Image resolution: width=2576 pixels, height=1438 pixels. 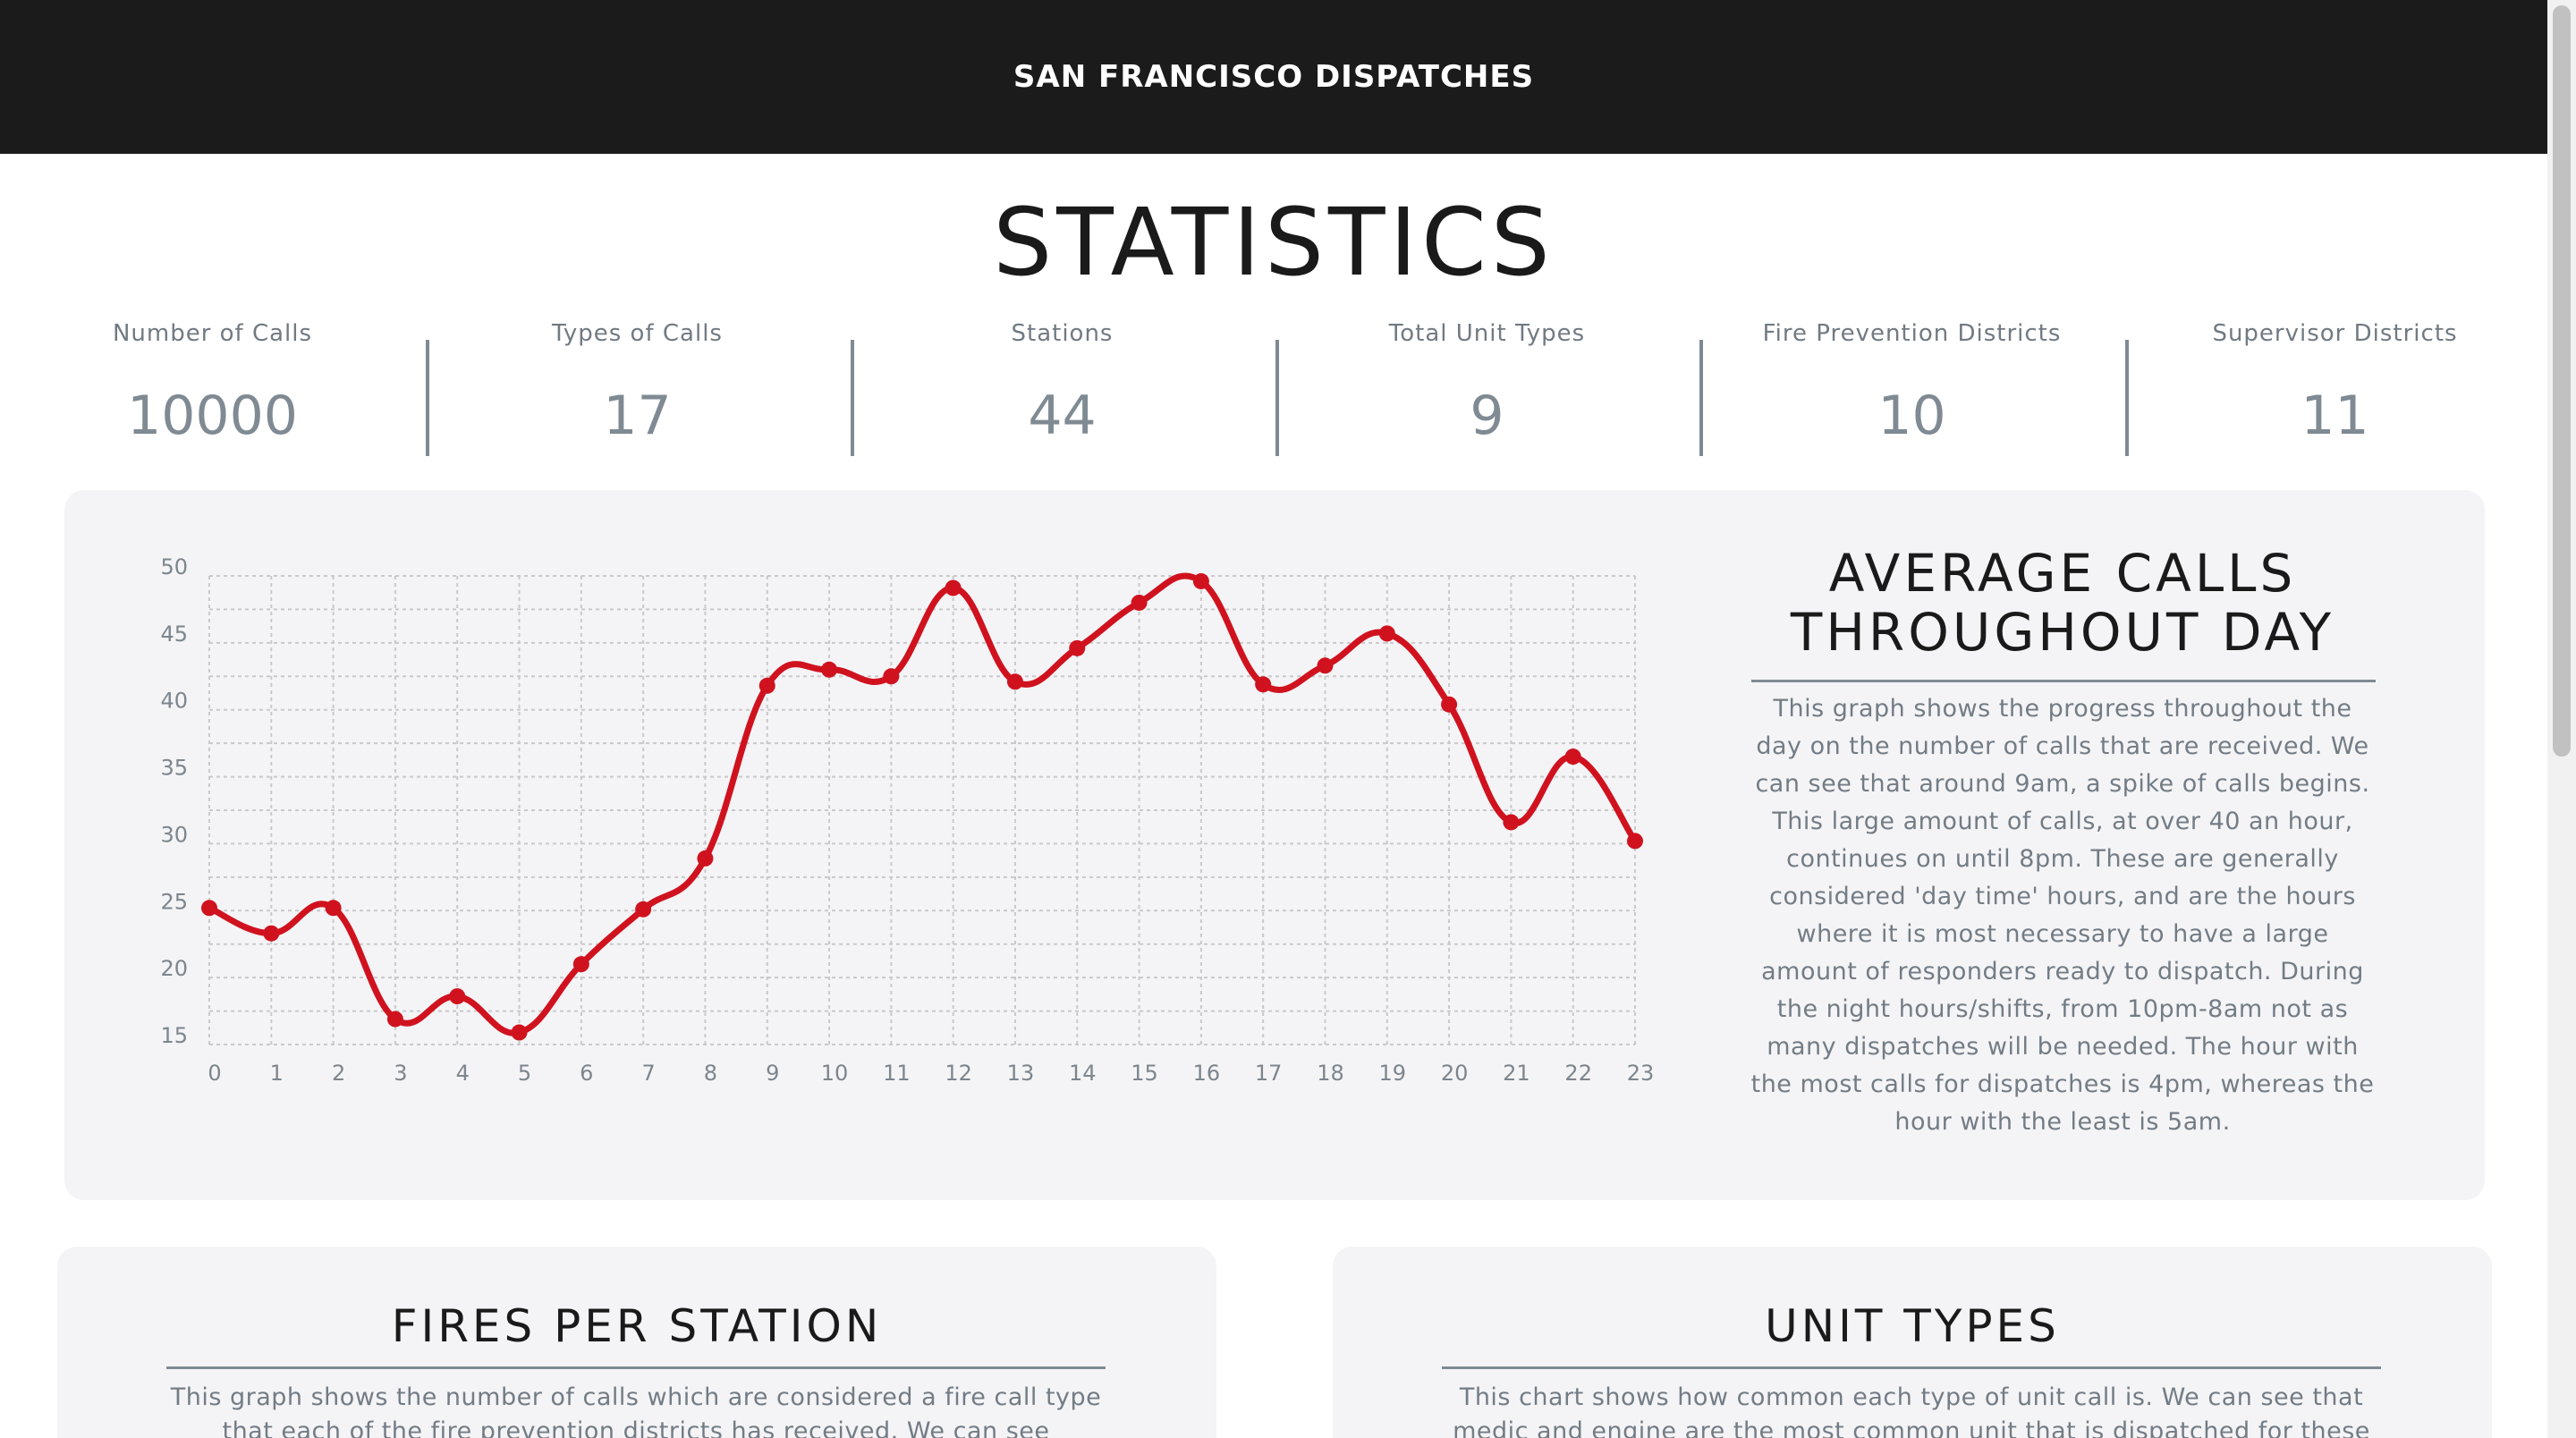 I want to click on x-tick-label: 10, so click(x=835, y=1073).